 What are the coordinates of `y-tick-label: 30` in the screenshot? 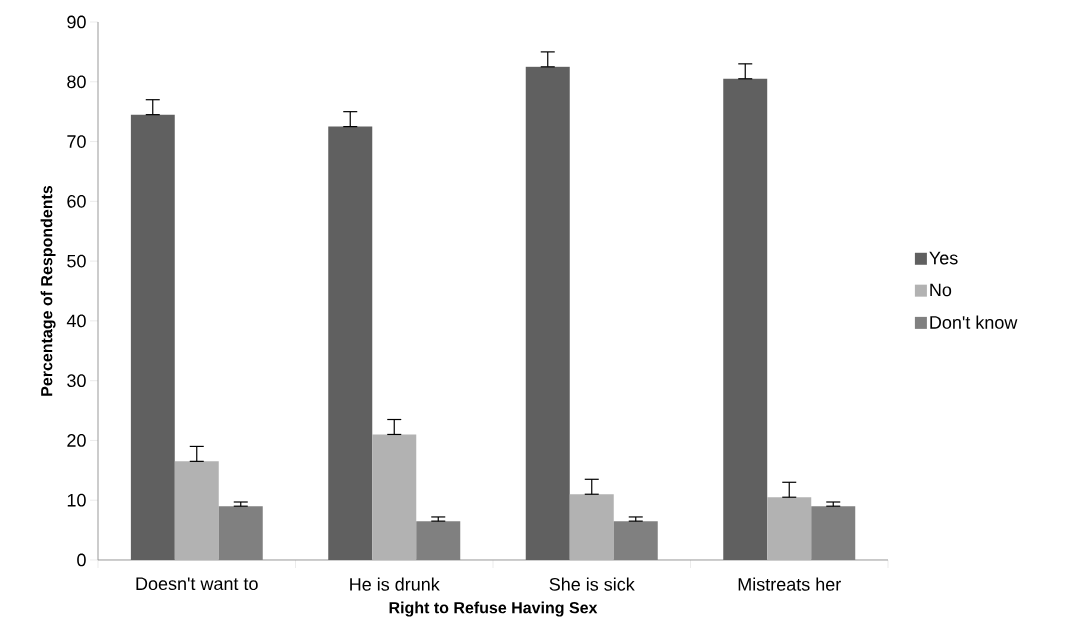 It's located at (76, 381).